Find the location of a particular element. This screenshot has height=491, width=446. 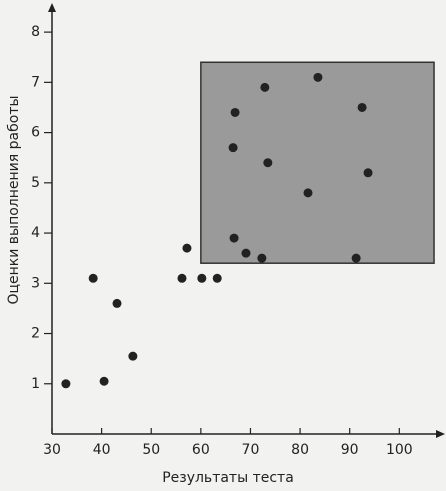

x-tick-label: 30 is located at coordinates (52, 450).